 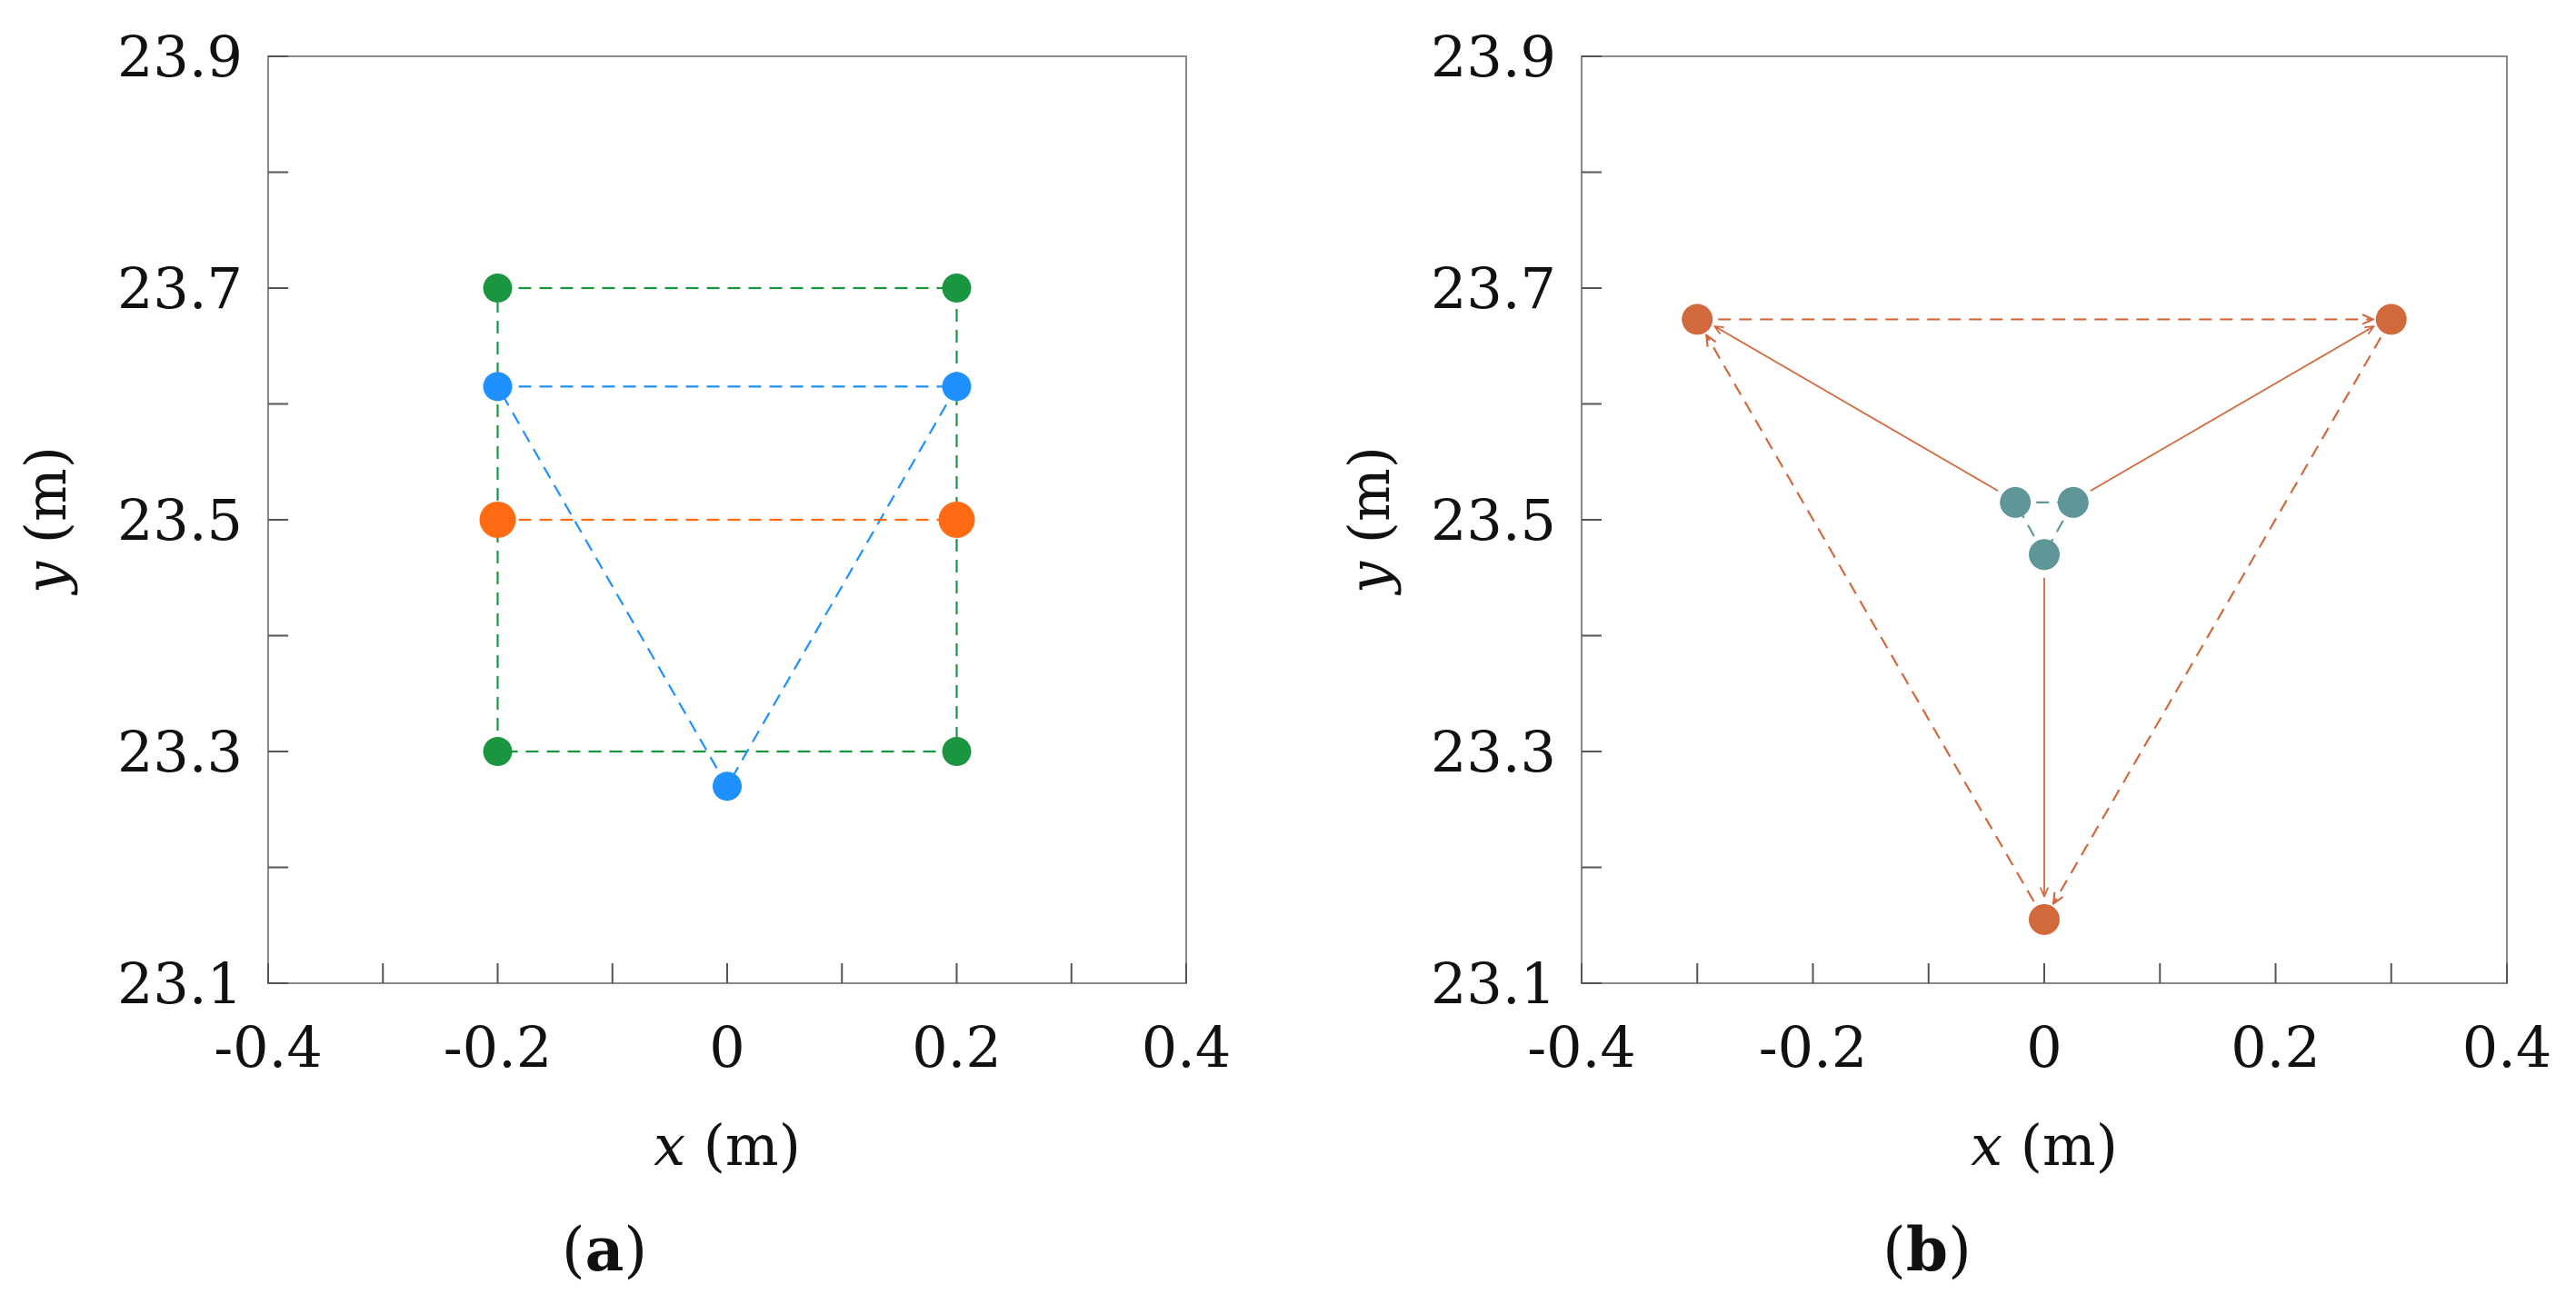 I want to click on panel-label-a: (a), so click(x=604, y=1249).